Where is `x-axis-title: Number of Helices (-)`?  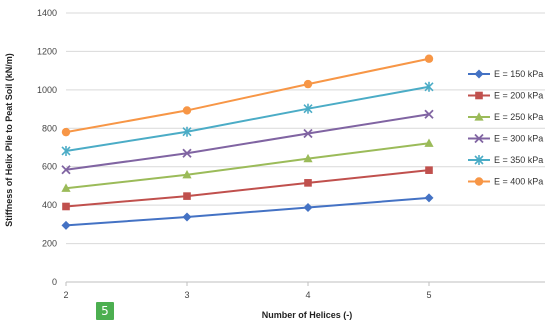
x-axis-title: Number of Helices (-) is located at coordinates (307, 315).